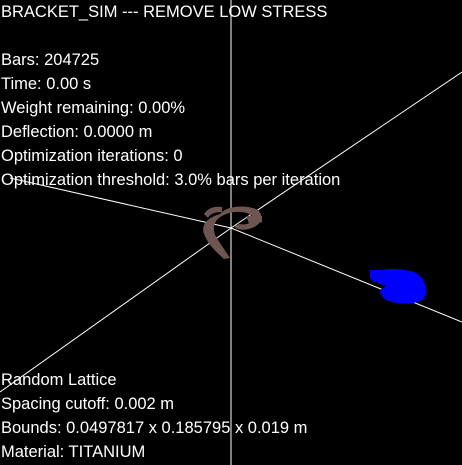 The width and height of the screenshot is (462, 465). What do you see at coordinates (154, 428) in the screenshot?
I see `bounds-readout: Bounds: 0.0497817 x 0.185795 x 0.019 m` at bounding box center [154, 428].